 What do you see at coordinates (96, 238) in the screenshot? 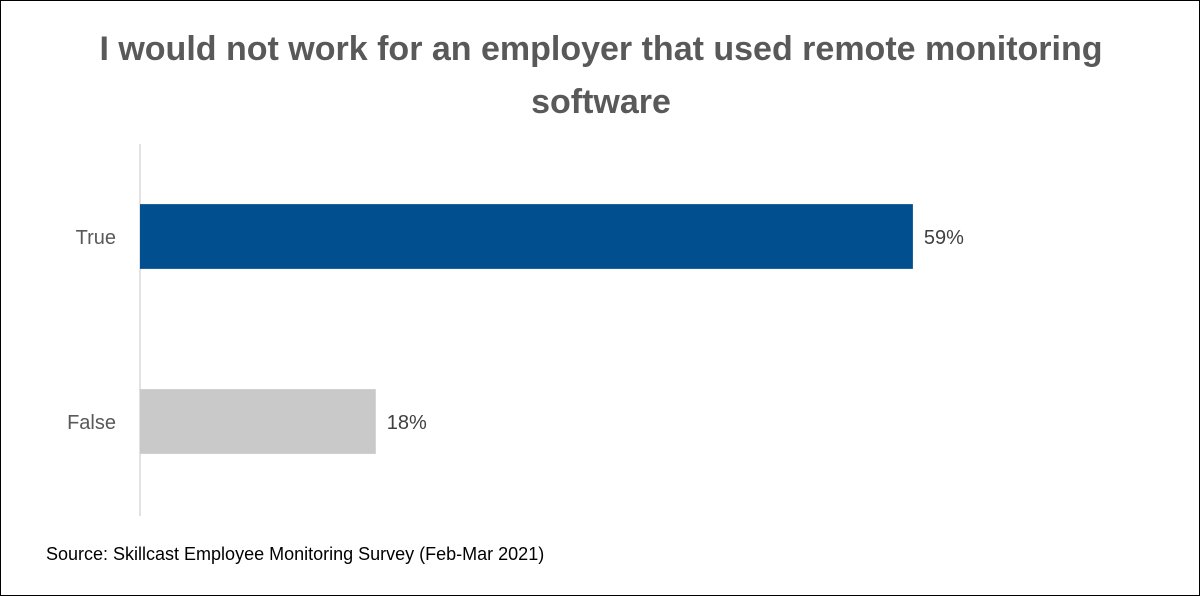
I see `y-tick-label: True` at bounding box center [96, 238].